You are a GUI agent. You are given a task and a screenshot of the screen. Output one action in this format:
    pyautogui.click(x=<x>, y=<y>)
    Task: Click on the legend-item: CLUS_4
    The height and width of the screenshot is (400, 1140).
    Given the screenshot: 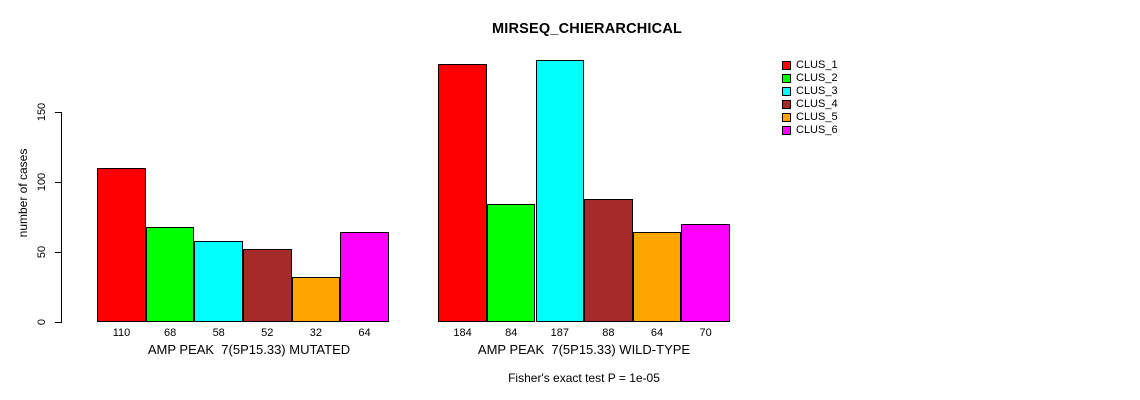 What is the action you would take?
    pyautogui.click(x=810, y=104)
    